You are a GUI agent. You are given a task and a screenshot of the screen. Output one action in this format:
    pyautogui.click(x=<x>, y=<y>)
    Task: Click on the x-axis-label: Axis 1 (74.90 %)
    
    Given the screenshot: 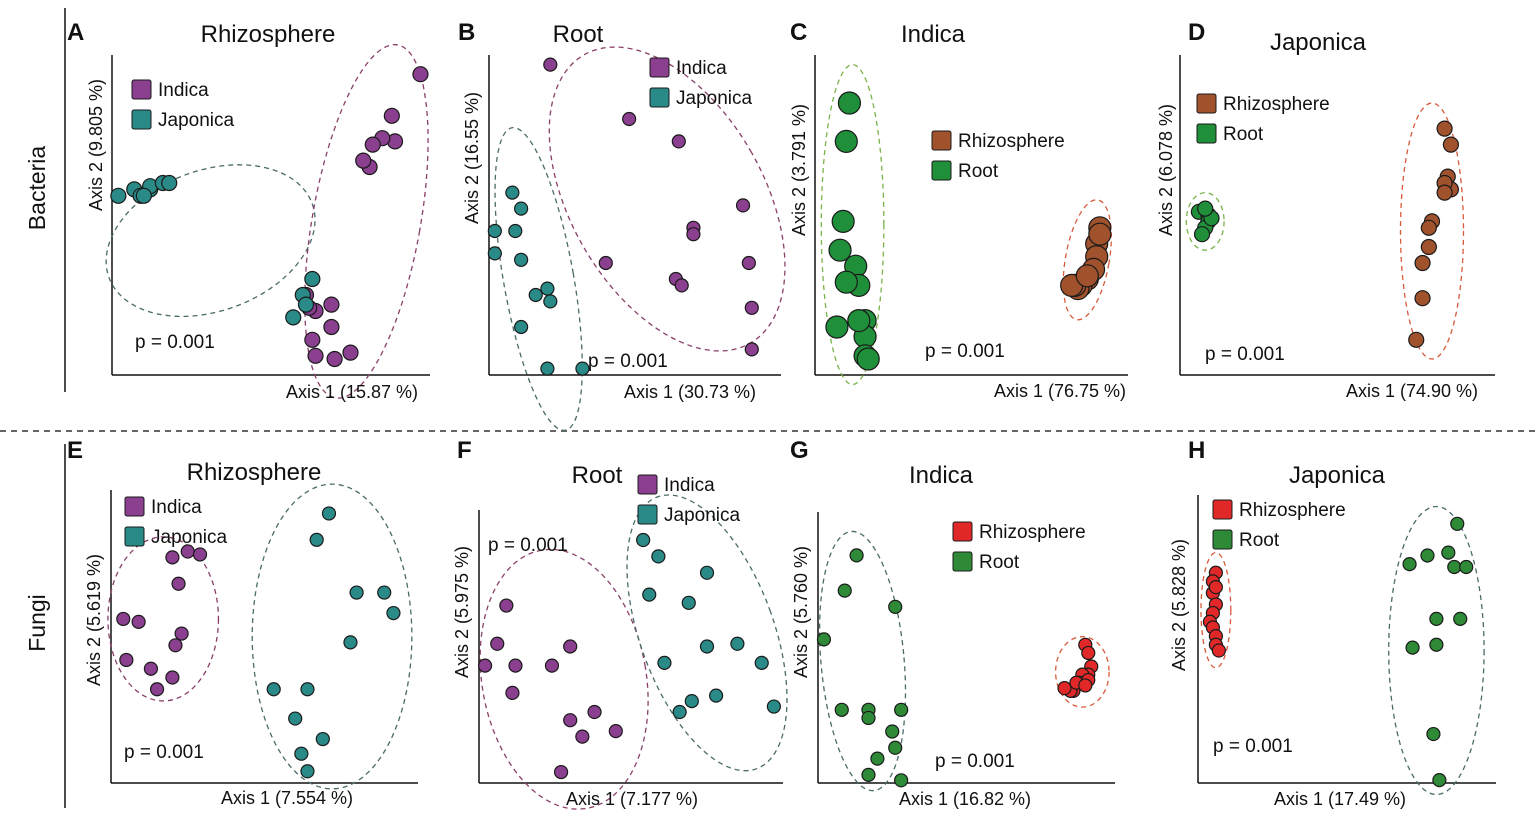 What is the action you would take?
    pyautogui.click(x=1412, y=391)
    